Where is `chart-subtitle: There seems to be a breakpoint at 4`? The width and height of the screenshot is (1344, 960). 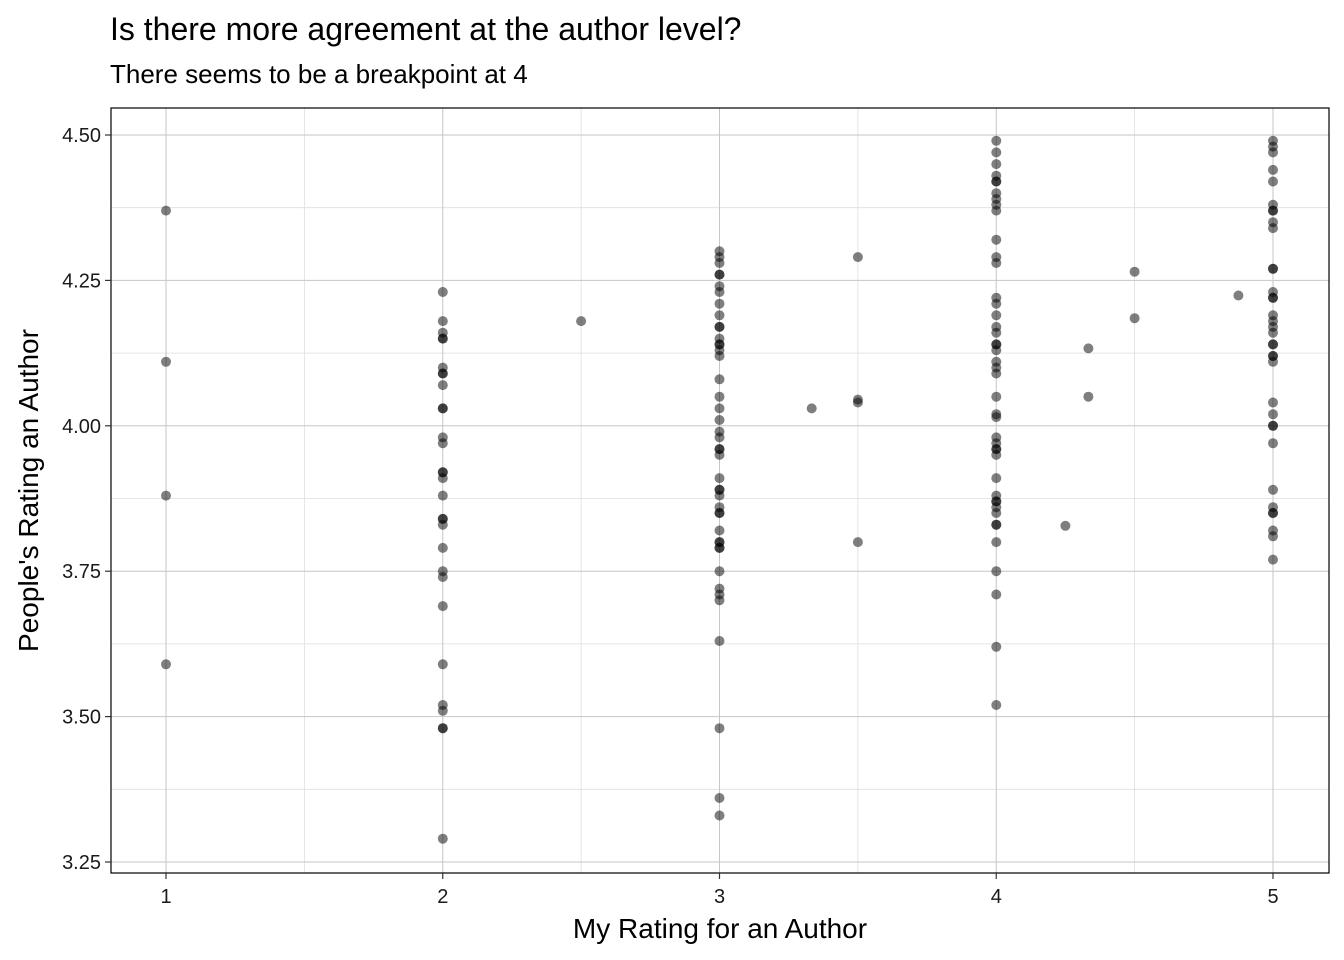
chart-subtitle: There seems to be a breakpoint at 4 is located at coordinates (319, 74).